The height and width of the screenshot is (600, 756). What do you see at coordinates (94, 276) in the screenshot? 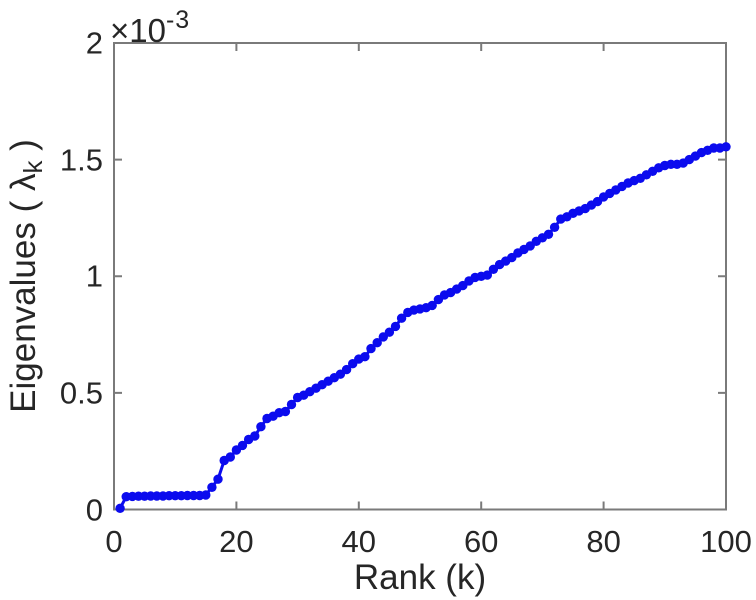
I see `y-tick-label: 1` at bounding box center [94, 276].